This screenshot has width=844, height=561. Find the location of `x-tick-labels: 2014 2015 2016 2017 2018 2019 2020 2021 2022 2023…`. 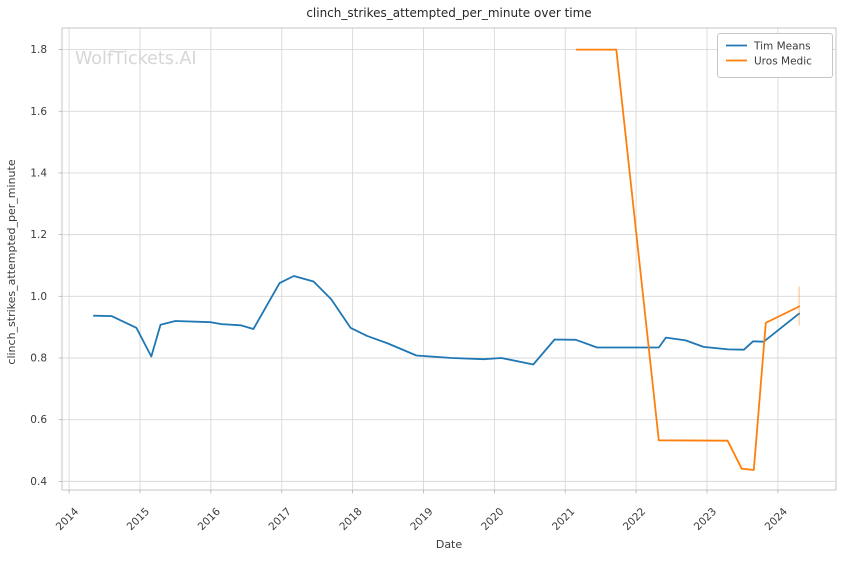

x-tick-labels: 2014 2015 2016 2017 2018 2019 2020 2021 2022 2023… is located at coordinates (422, 519).